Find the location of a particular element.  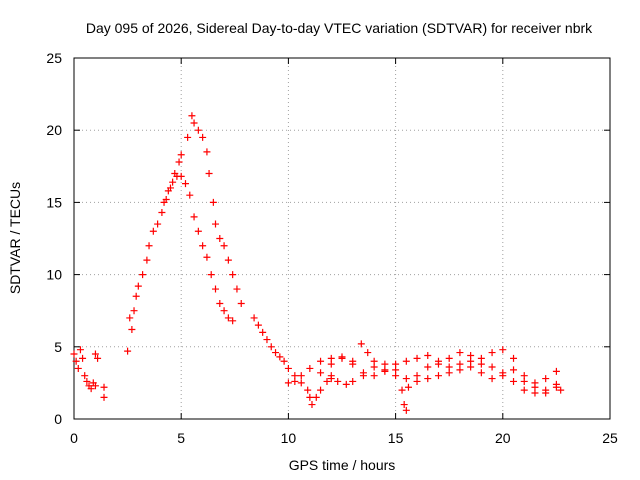

y-tick-label: 5 is located at coordinates (58, 347).